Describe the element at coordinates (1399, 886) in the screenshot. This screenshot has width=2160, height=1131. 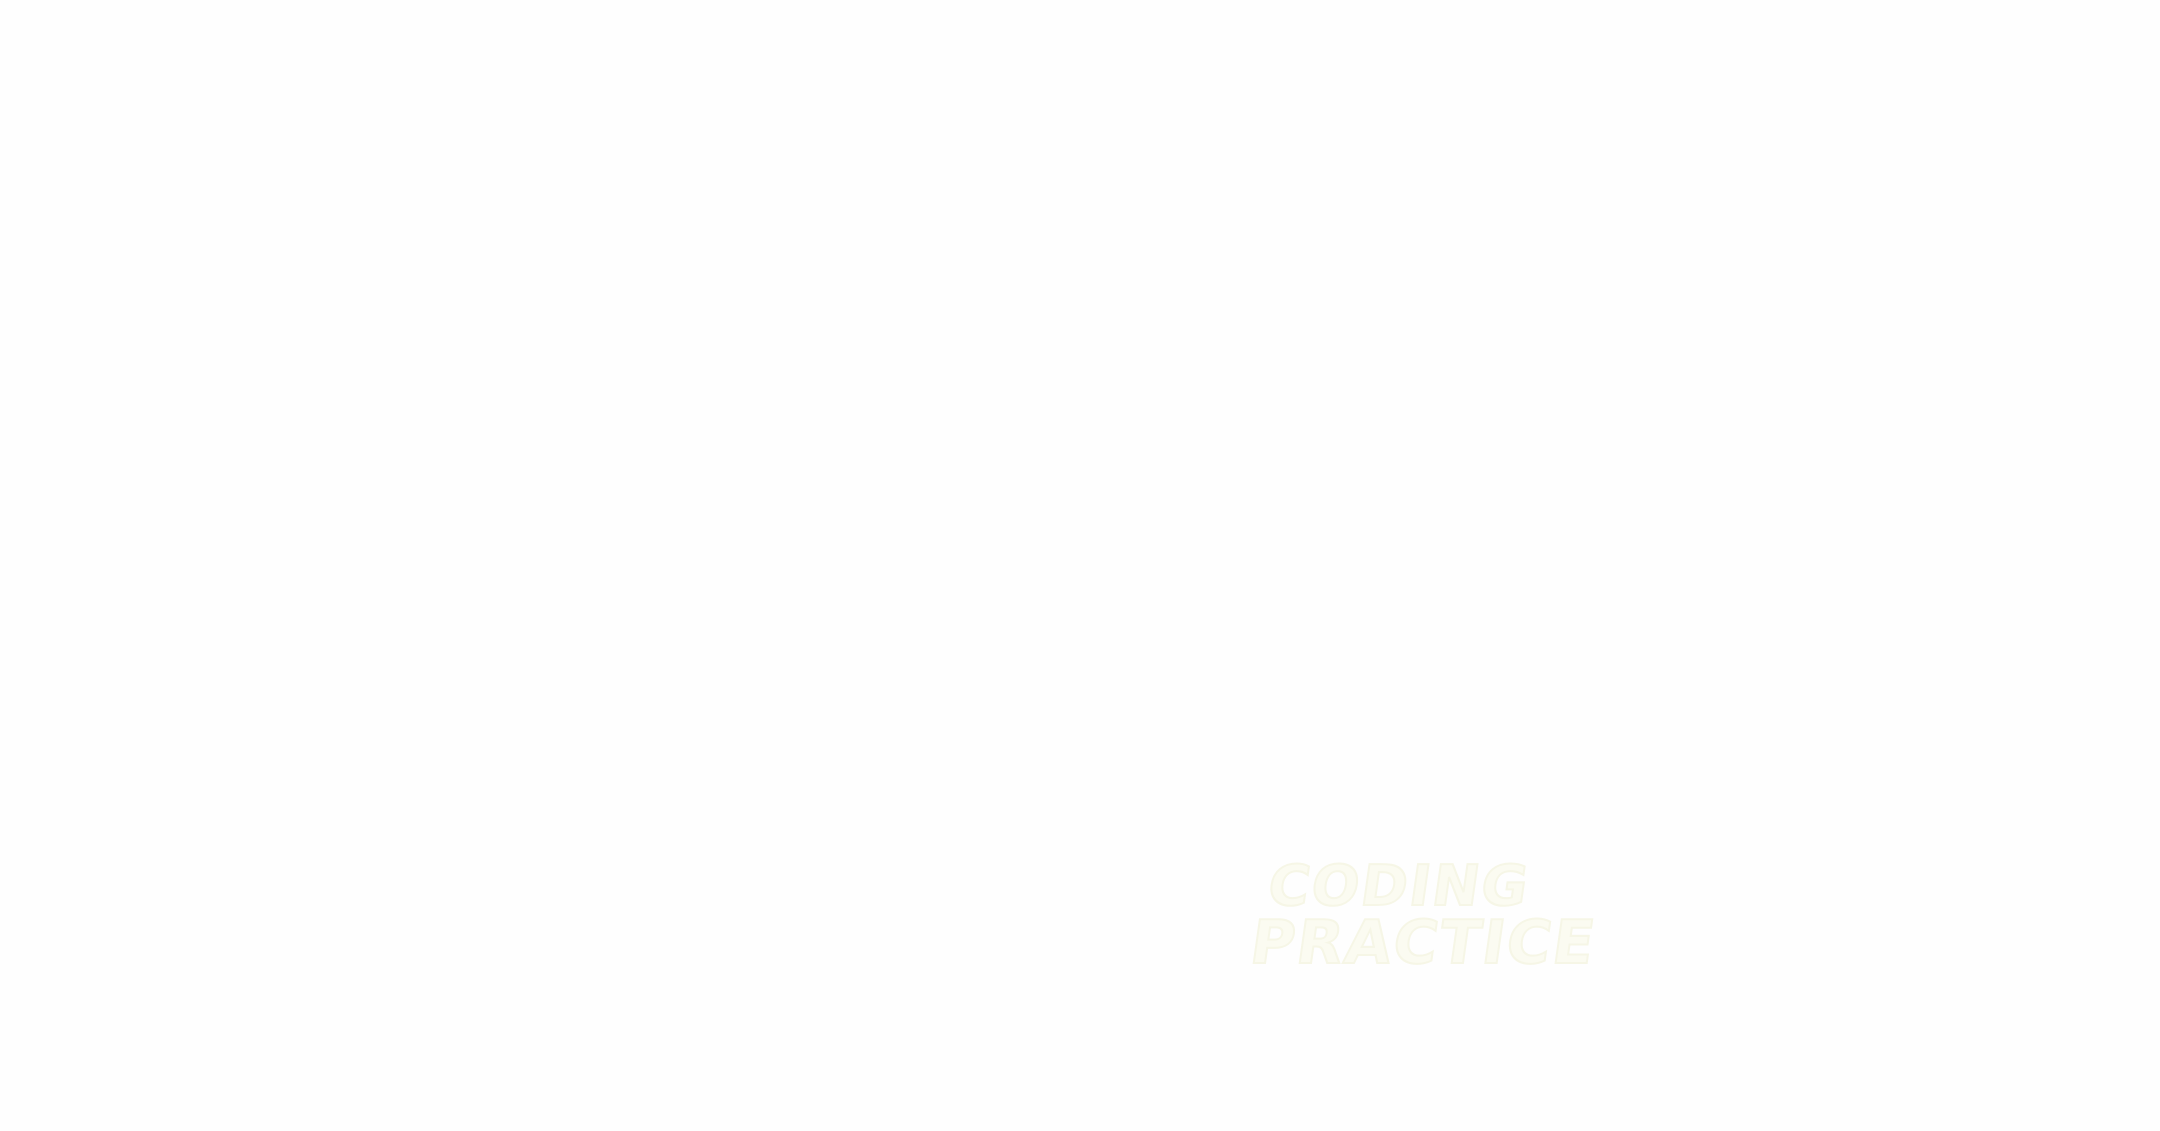
I see `logo-text-line-1: CODING` at that location.